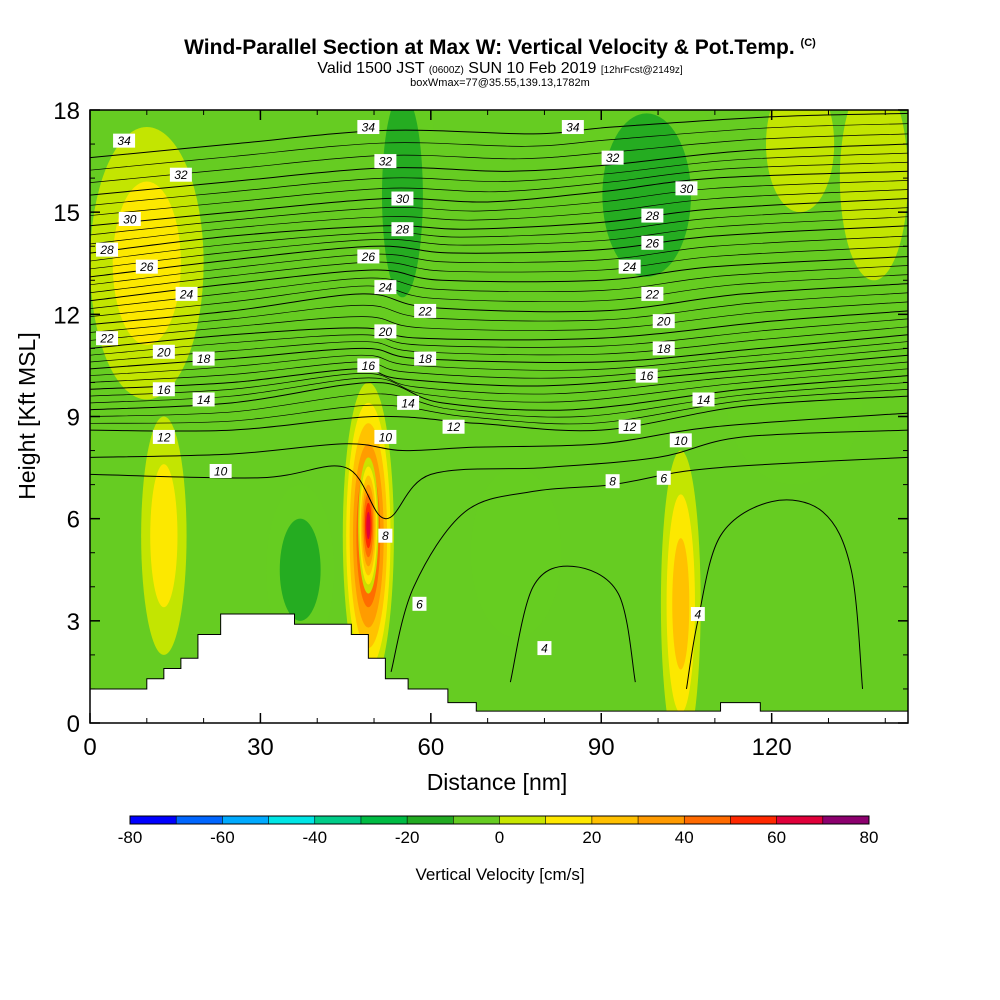 This screenshot has width=1000, height=1000. I want to click on terrain, so click(499, 668).